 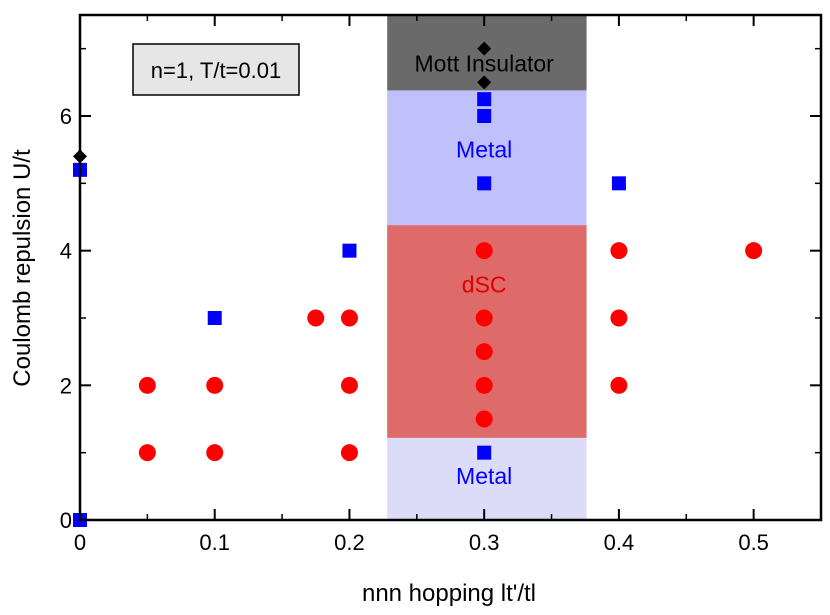 What do you see at coordinates (484, 476) in the screenshot?
I see `region-label-0: Metal` at bounding box center [484, 476].